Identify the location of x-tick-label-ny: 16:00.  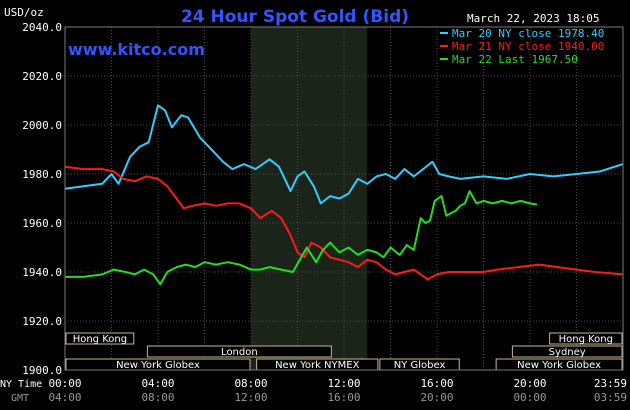
(436, 383).